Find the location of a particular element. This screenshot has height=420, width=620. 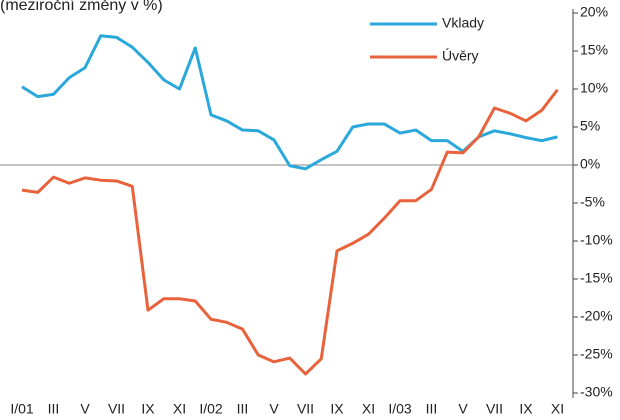

x-tick-label: I/03 is located at coordinates (400, 409).